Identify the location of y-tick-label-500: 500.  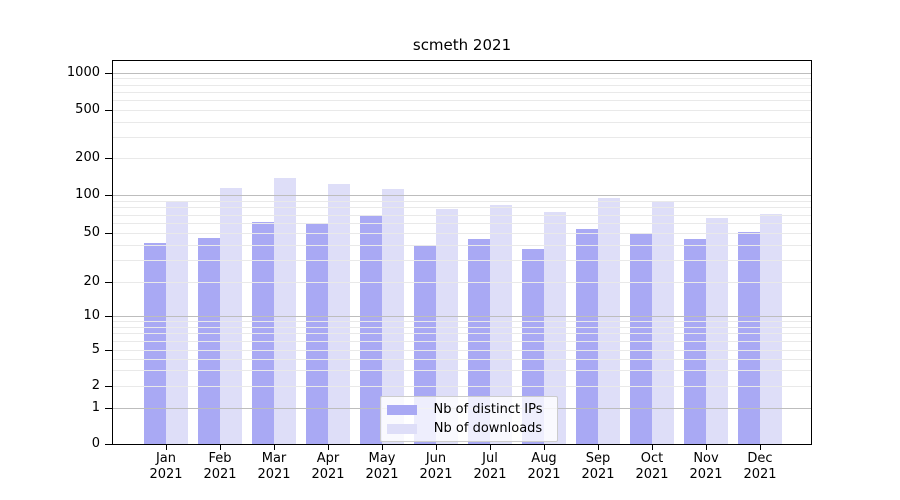
(87, 109).